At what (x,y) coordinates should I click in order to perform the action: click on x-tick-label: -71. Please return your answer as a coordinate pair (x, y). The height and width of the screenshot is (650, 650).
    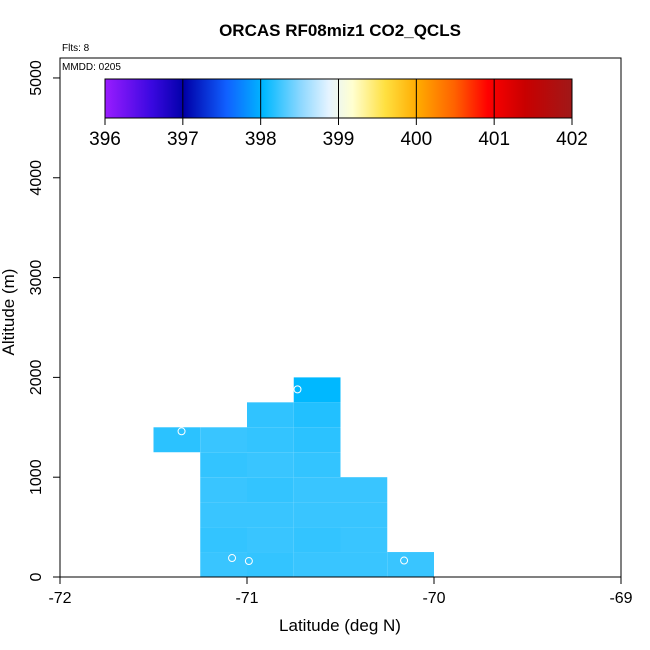
    Looking at the image, I should click on (246, 598).